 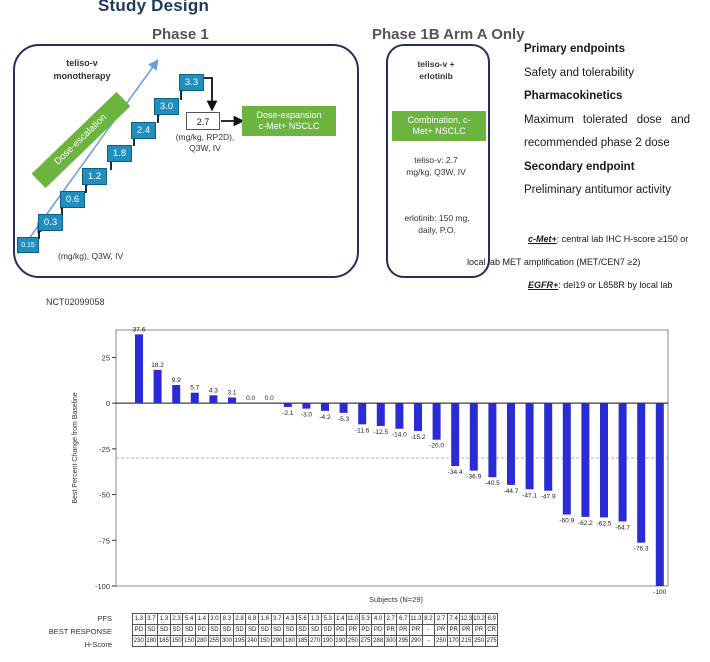 What do you see at coordinates (416, 619) in the screenshot?
I see `pfs-cell-23: 11.3` at bounding box center [416, 619].